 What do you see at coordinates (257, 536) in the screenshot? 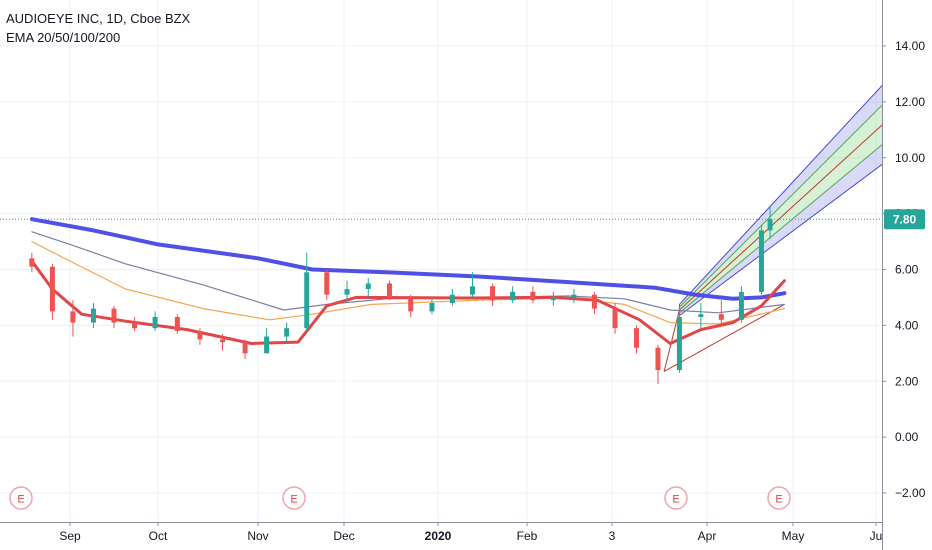
I see `time-tick-label: Nov` at bounding box center [257, 536].